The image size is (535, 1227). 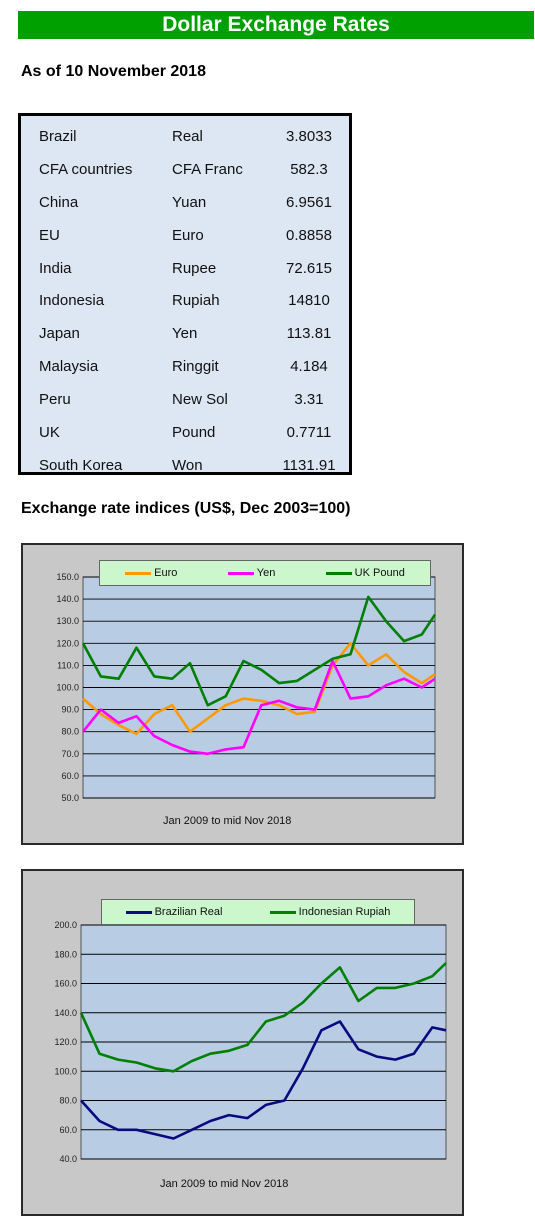 I want to click on country-cell: South Korea, so click(x=81, y=465).